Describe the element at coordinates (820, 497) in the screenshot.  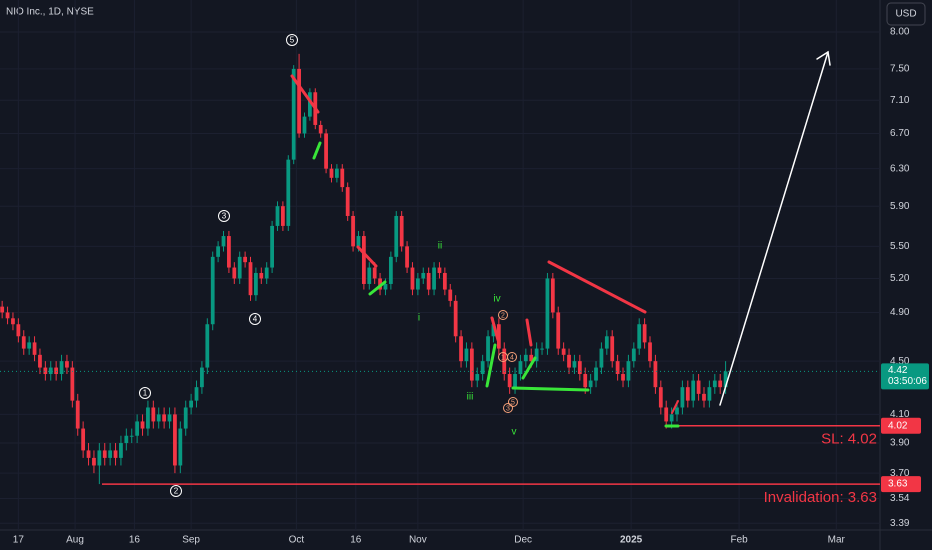
I see `level-label: Invalidation: 3.63` at that location.